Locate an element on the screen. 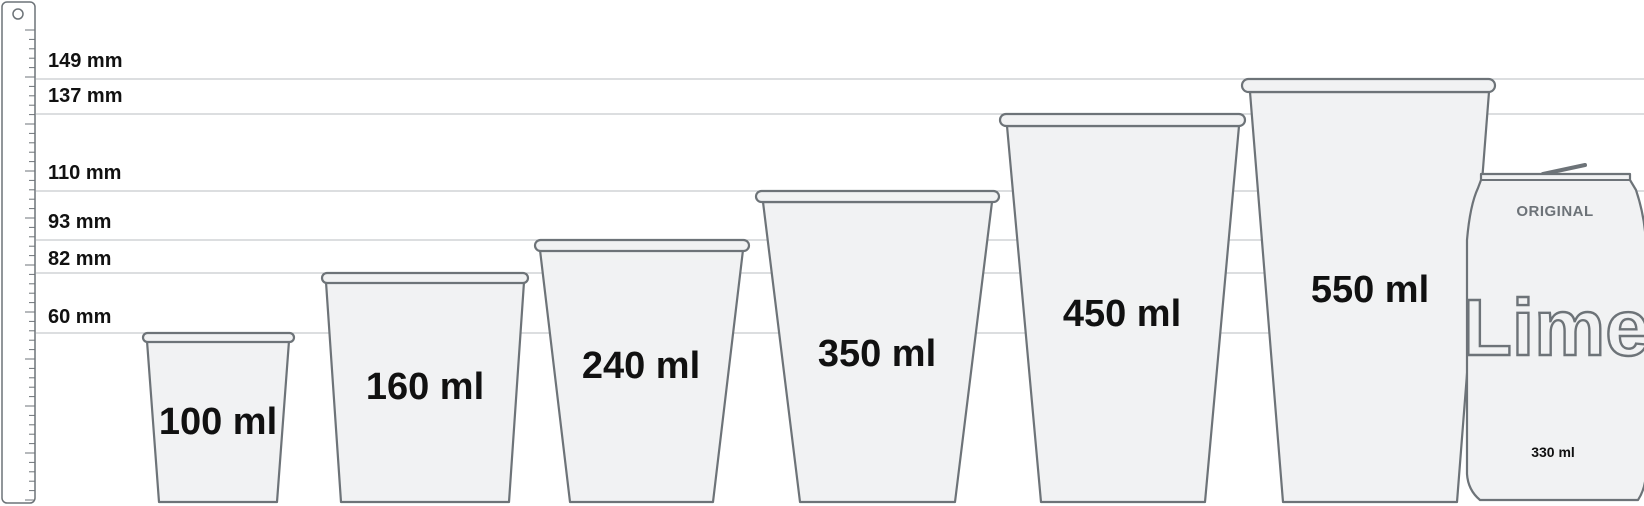  height-label-110mm: 110 mm is located at coordinates (84, 173).